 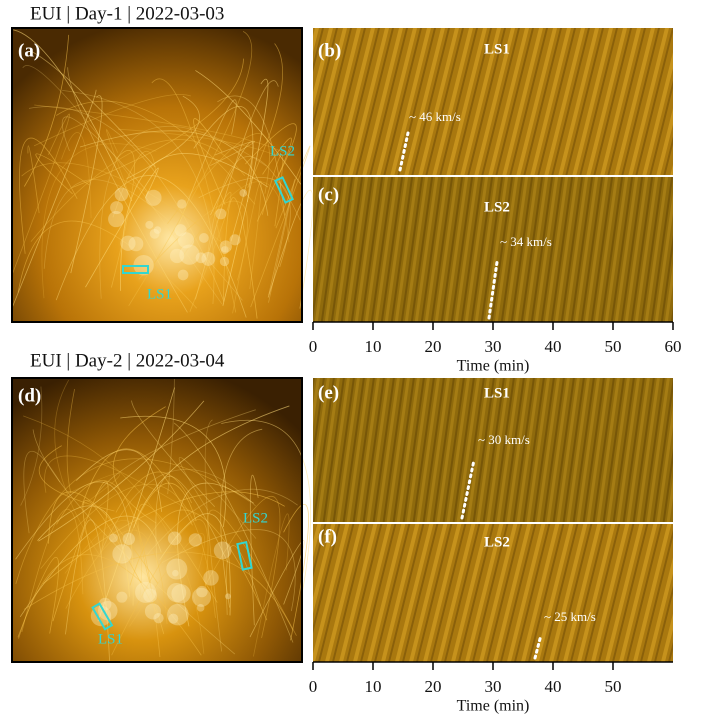 What do you see at coordinates (29, 50) in the screenshot?
I see `panel-label: (a)` at bounding box center [29, 50].